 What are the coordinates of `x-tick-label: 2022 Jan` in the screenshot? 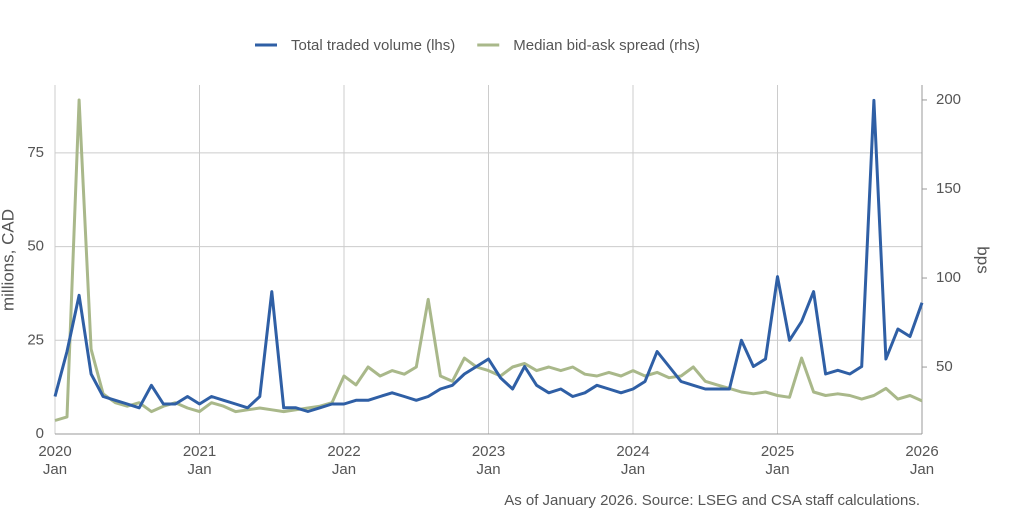 It's located at (344, 460).